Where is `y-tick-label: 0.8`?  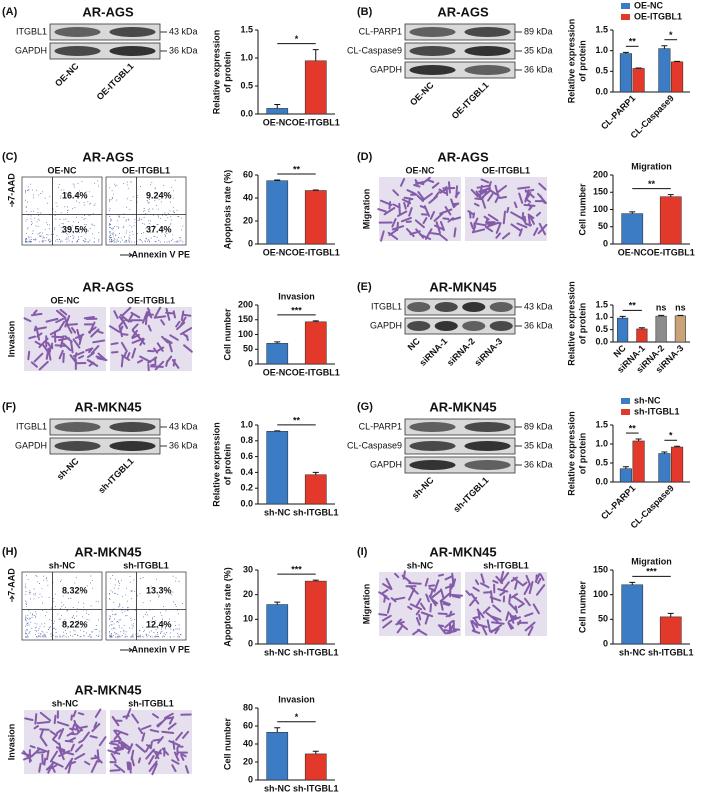
y-tick-label: 0.8 is located at coordinates (246, 440).